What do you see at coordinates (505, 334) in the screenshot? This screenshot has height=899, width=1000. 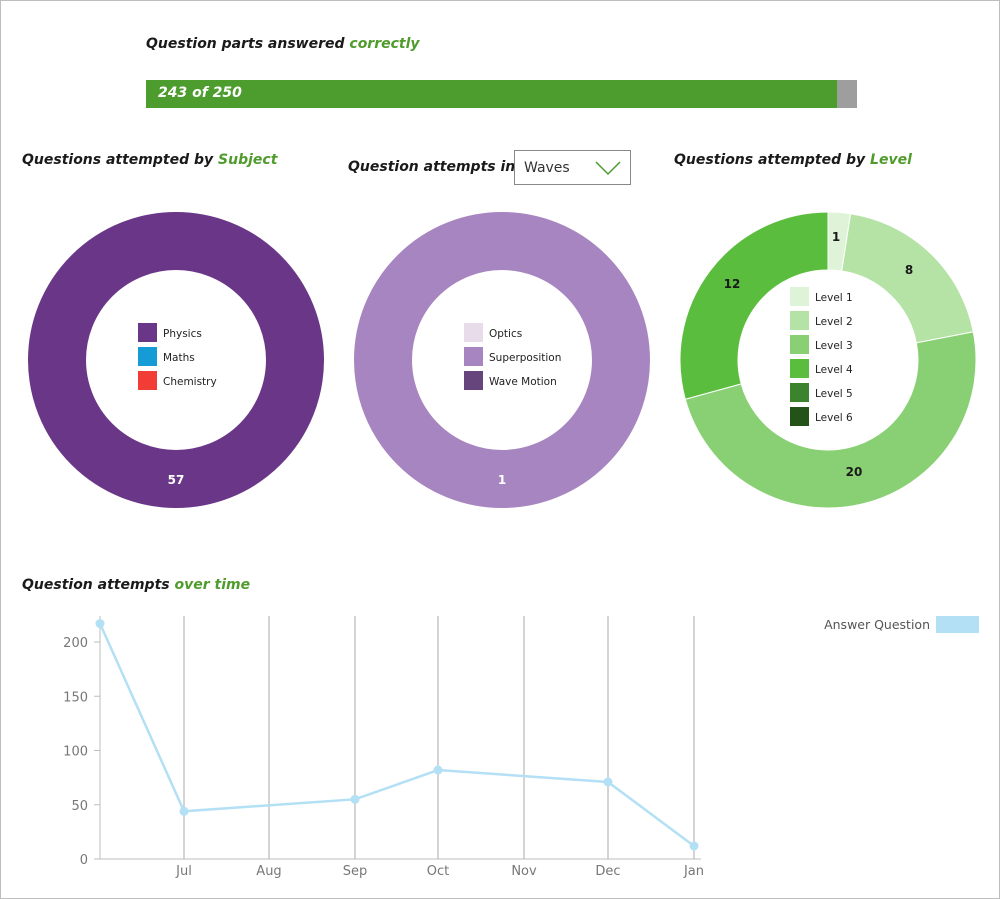 I see `topic-legend-label: Optics` at bounding box center [505, 334].